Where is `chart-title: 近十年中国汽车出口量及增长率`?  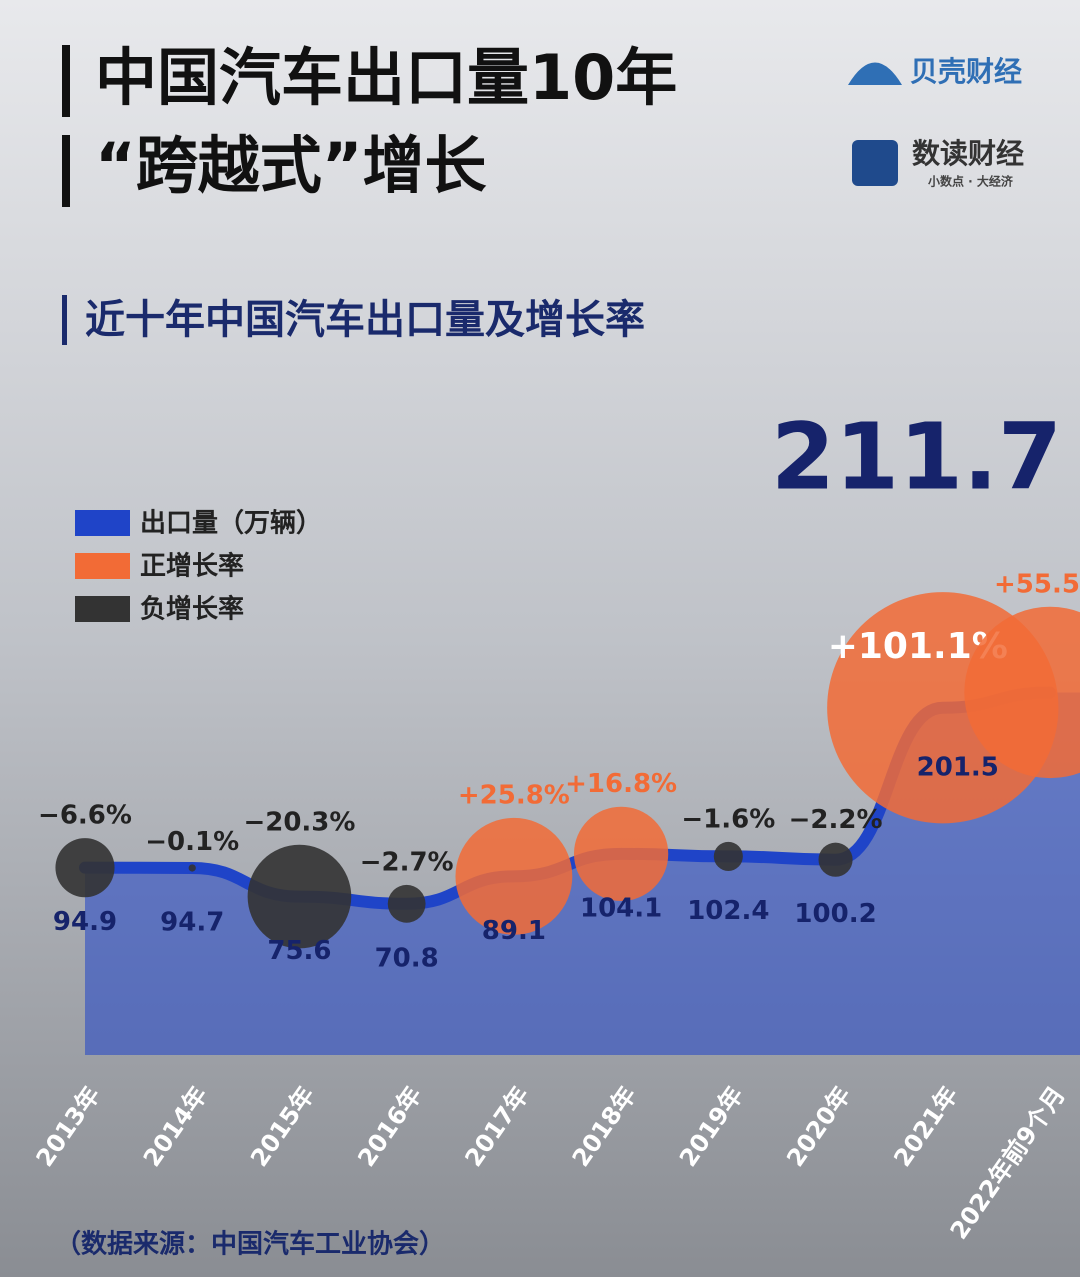
chart-title: 近十年中国汽车出口量及增长率 is located at coordinates (365, 320).